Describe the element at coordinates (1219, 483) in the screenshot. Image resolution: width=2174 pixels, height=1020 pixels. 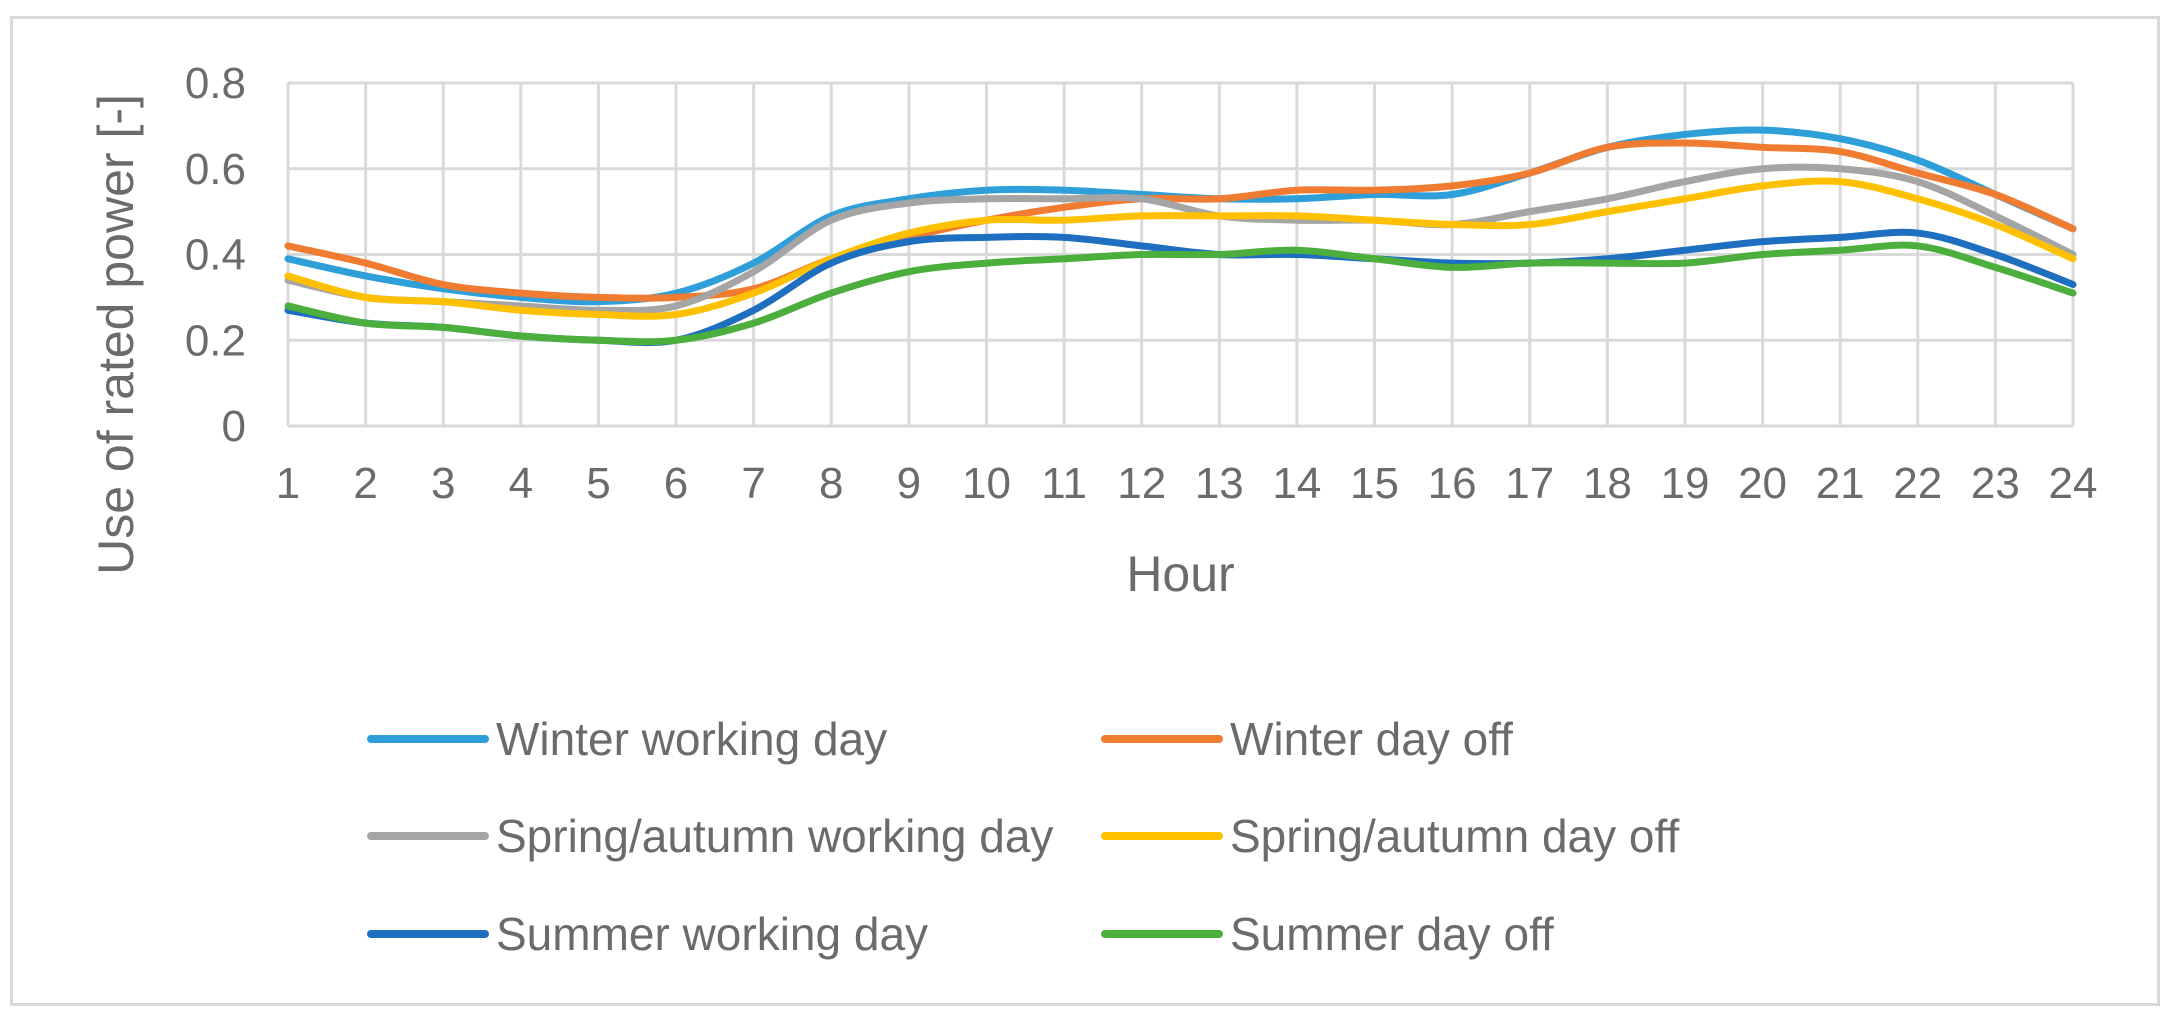
I see `x-tick-label: 13` at that location.